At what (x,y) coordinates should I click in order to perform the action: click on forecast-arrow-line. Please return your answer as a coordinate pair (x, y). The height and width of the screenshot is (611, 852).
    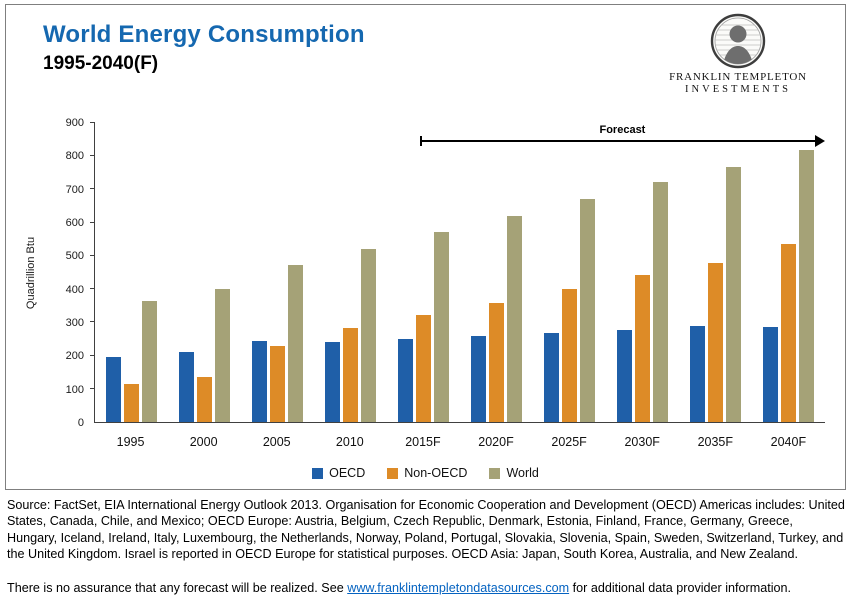
    Looking at the image, I should click on (618, 141).